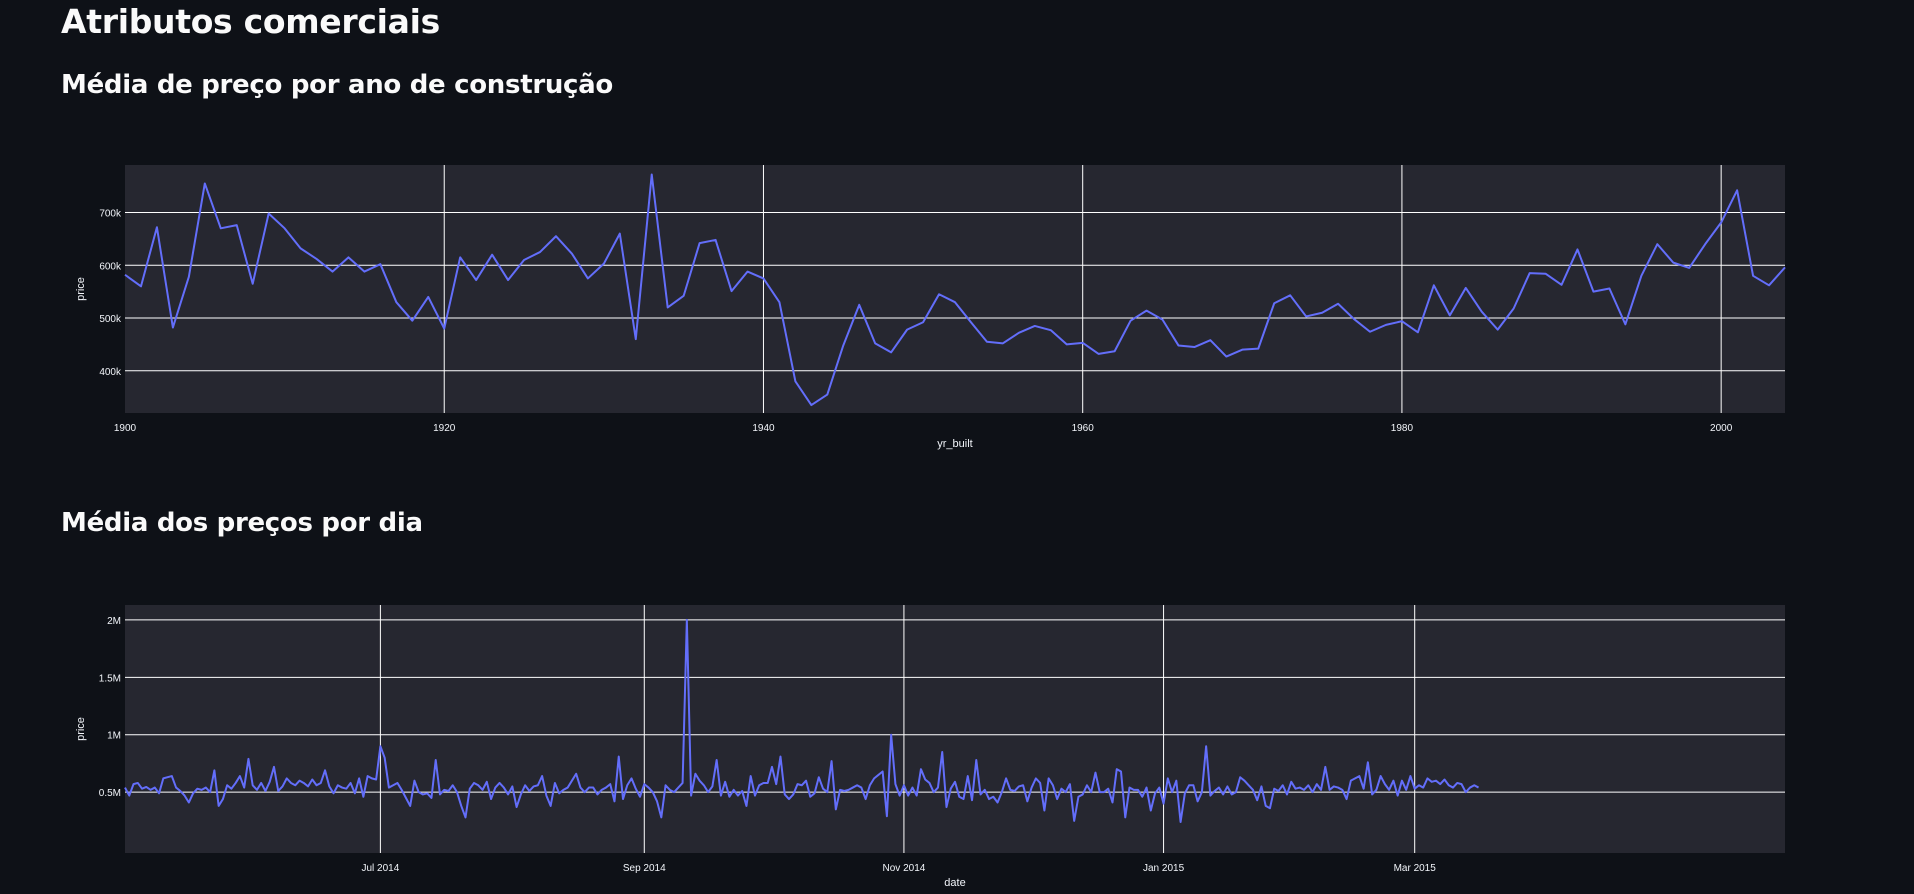 Image resolution: width=1914 pixels, height=894 pixels. What do you see at coordinates (1415, 868) in the screenshot?
I see `x-tick-label: Mar 2015` at bounding box center [1415, 868].